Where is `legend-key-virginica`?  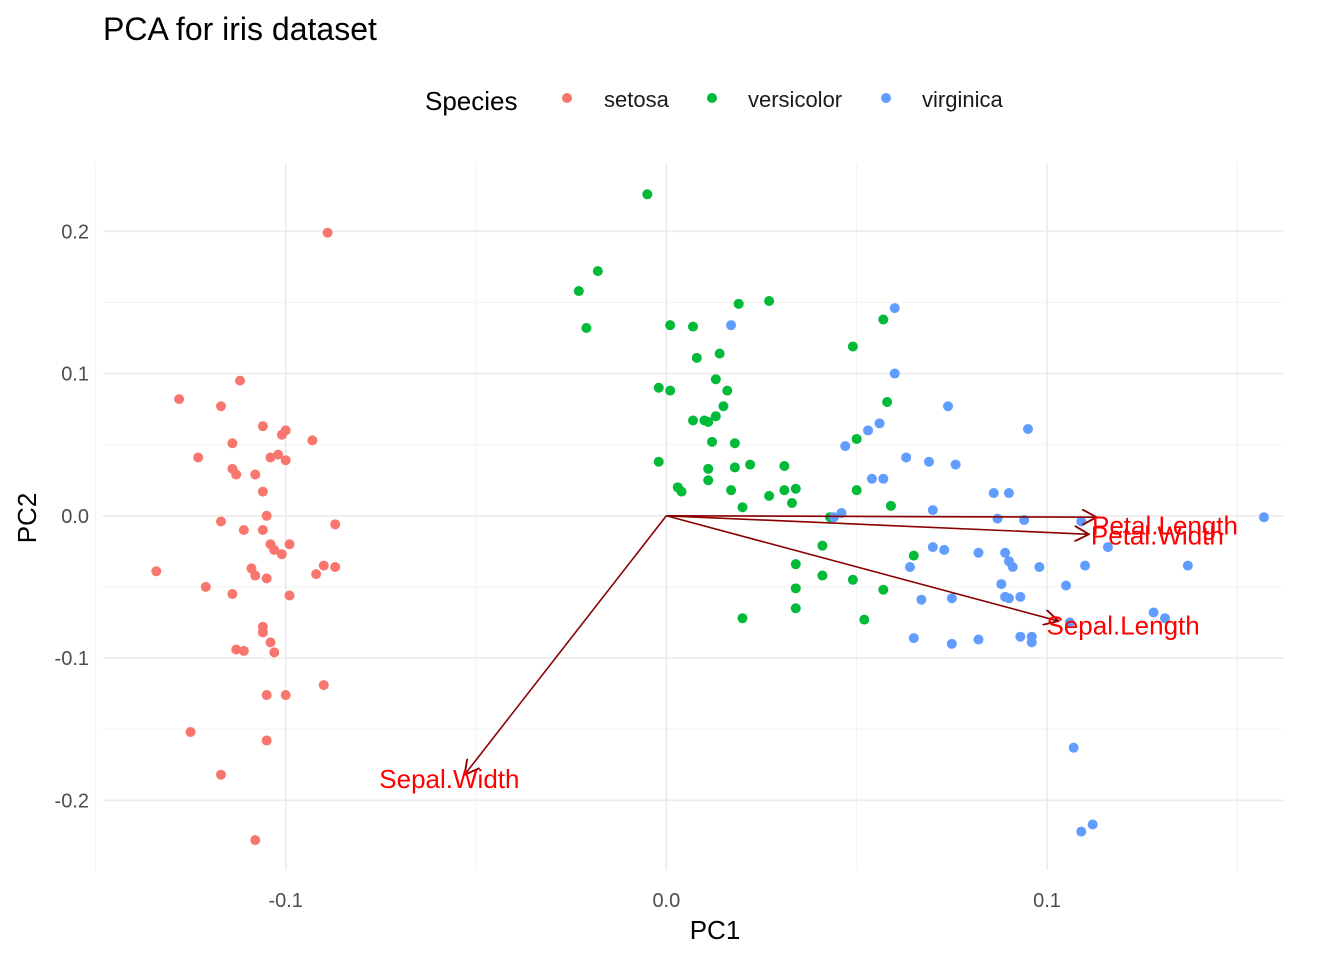
legend-key-virginica is located at coordinates (886, 98).